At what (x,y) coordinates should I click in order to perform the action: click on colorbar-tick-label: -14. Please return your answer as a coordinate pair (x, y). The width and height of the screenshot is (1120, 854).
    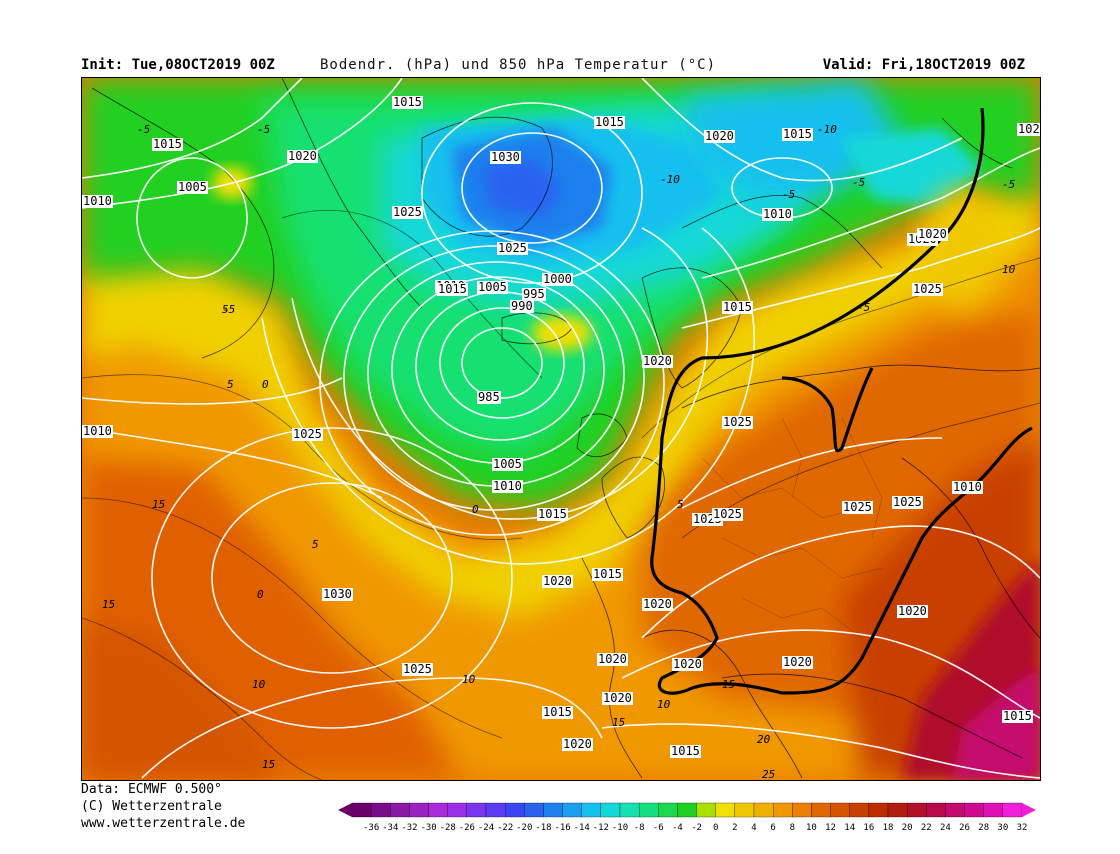
    Looking at the image, I should click on (582, 828).